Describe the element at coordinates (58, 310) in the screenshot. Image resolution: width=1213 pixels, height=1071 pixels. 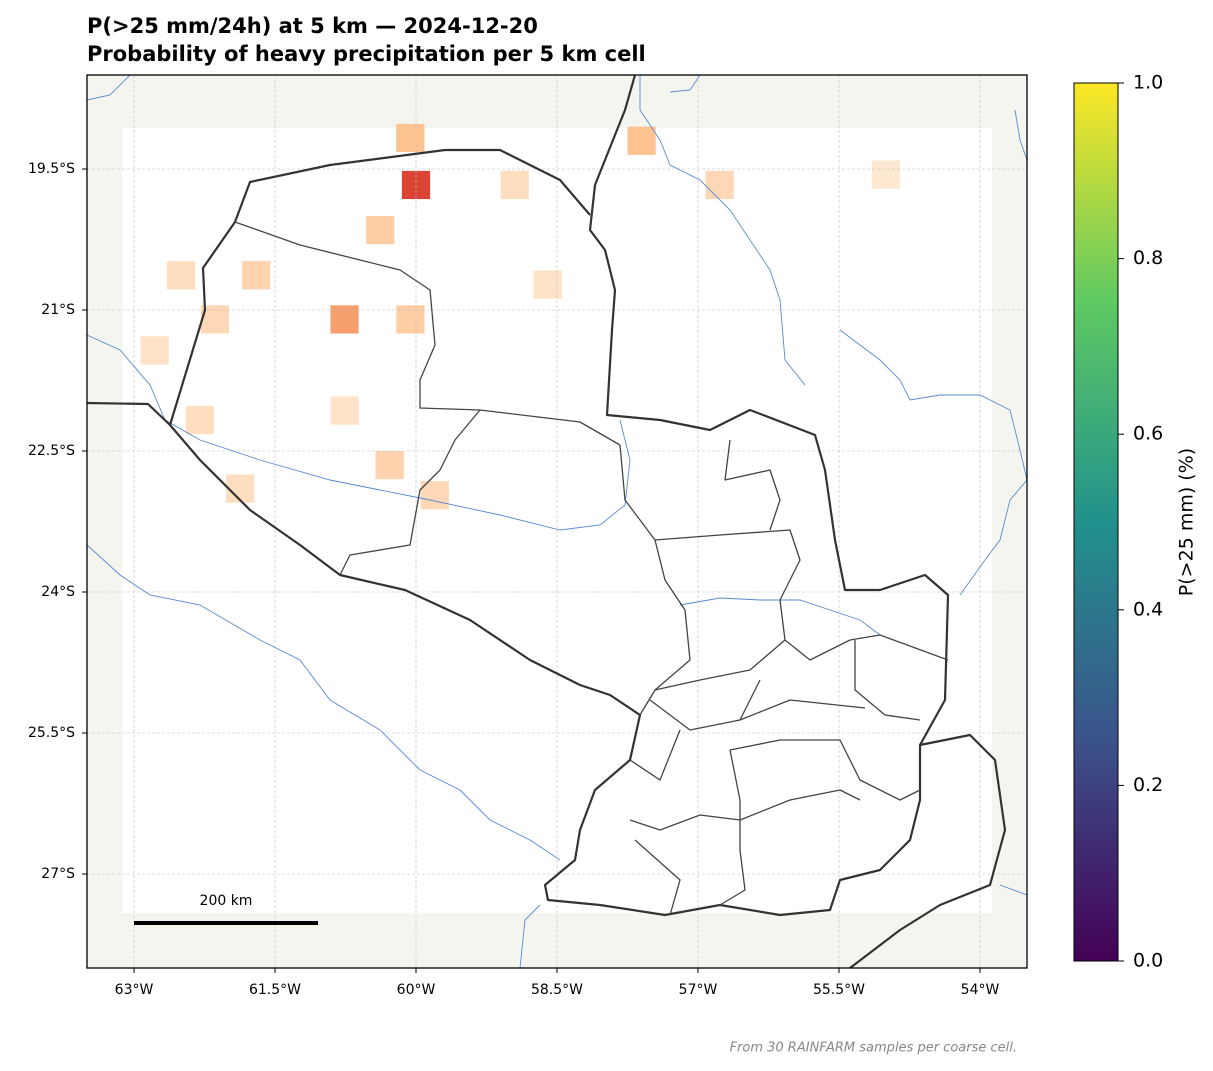
I see `y-tick-label: 21°S` at that location.